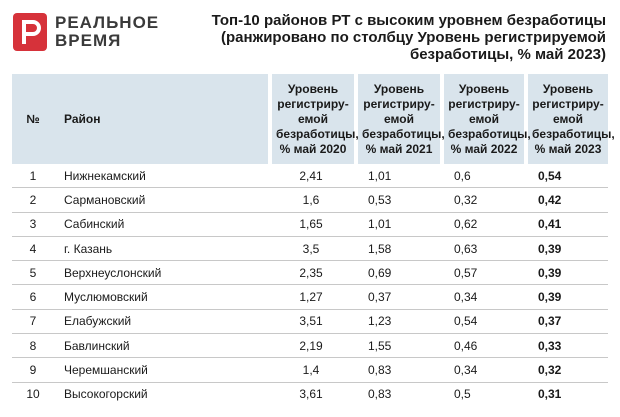 The height and width of the screenshot is (417, 620). What do you see at coordinates (566, 346) in the screenshot?
I see `cell-2023: 0,33` at bounding box center [566, 346].